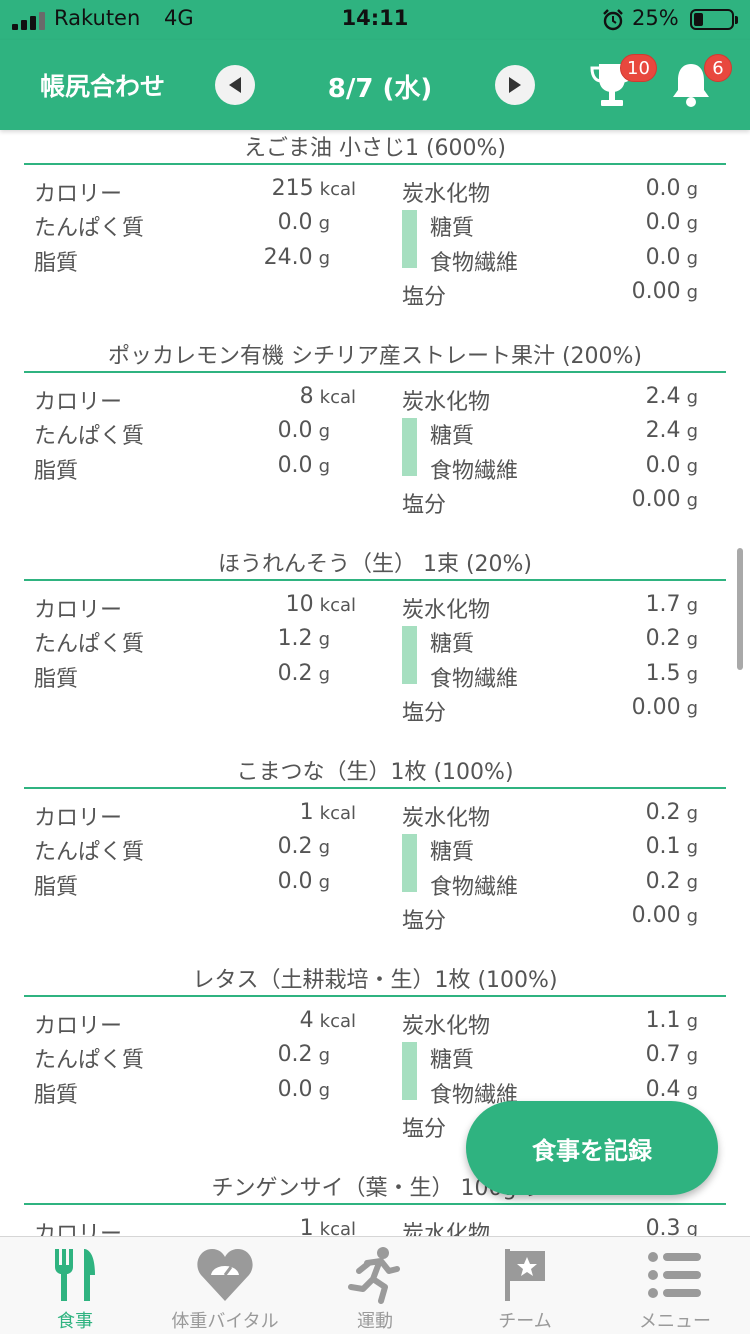  Describe the element at coordinates (691, 85) in the screenshot. I see `bell-icon` at that location.